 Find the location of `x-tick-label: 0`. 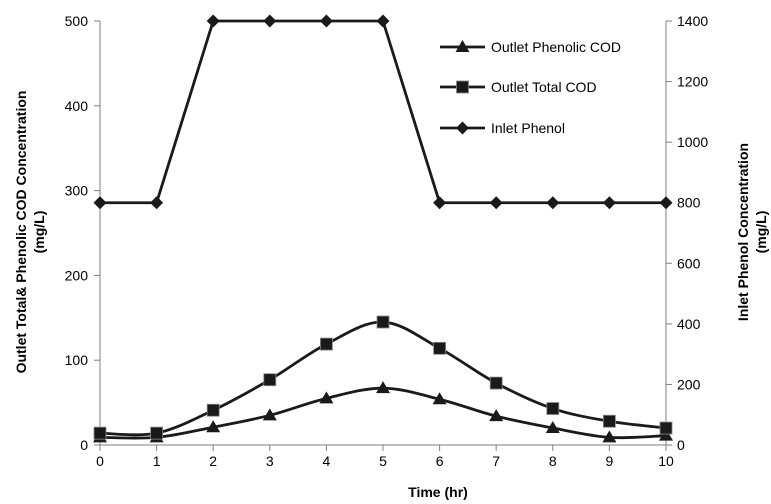

x-tick-label: 0 is located at coordinates (100, 461).